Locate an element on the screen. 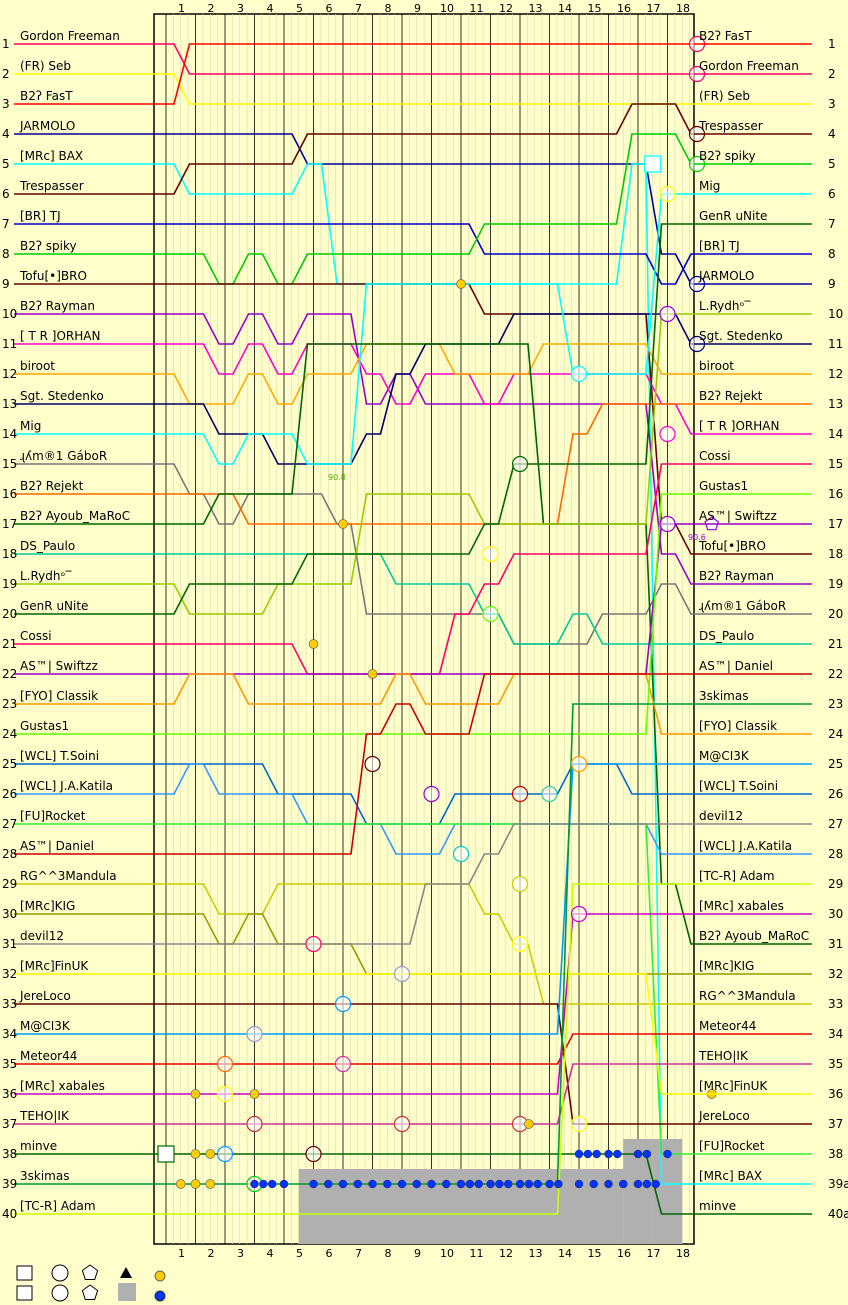 The image size is (848, 1305). position-tick-right: 15 is located at coordinates (835, 464).